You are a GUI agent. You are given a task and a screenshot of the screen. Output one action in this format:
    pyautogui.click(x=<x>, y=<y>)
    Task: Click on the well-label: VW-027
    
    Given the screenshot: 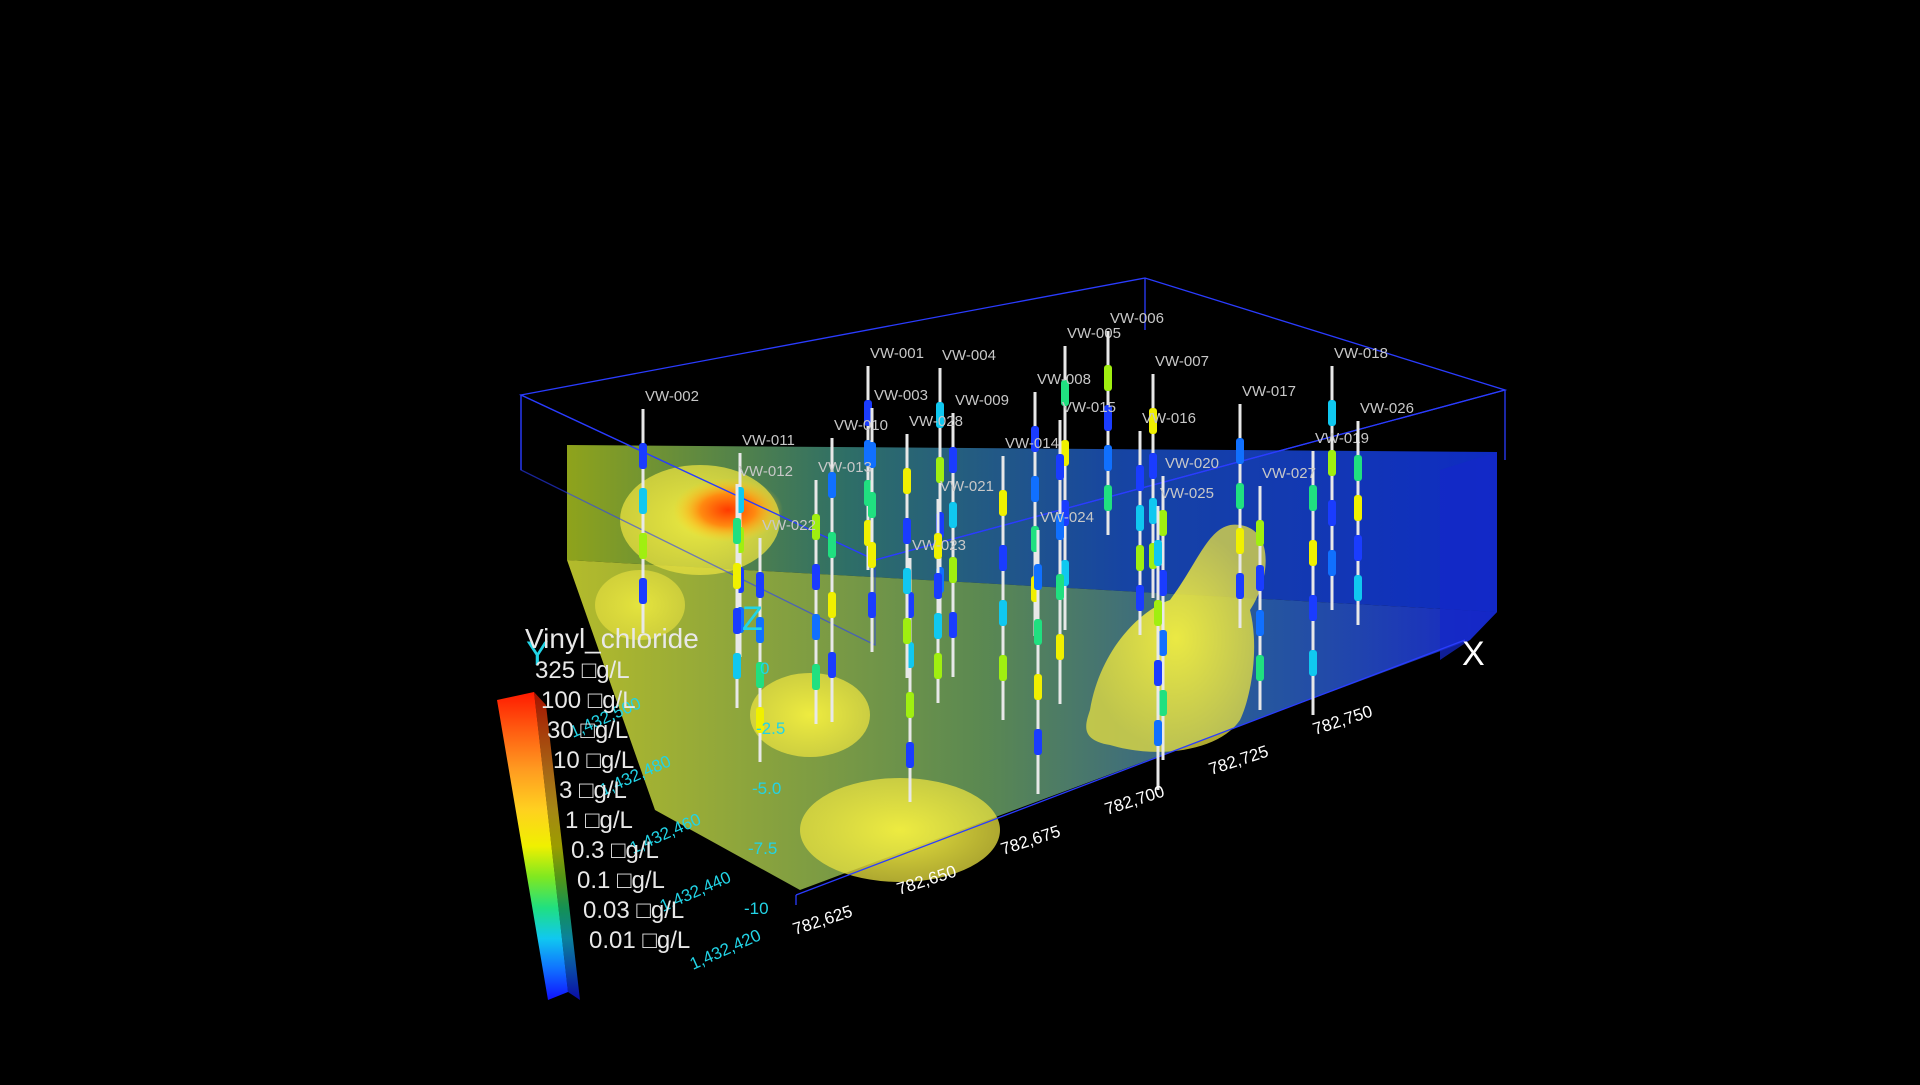 What is the action you would take?
    pyautogui.click(x=1289, y=473)
    